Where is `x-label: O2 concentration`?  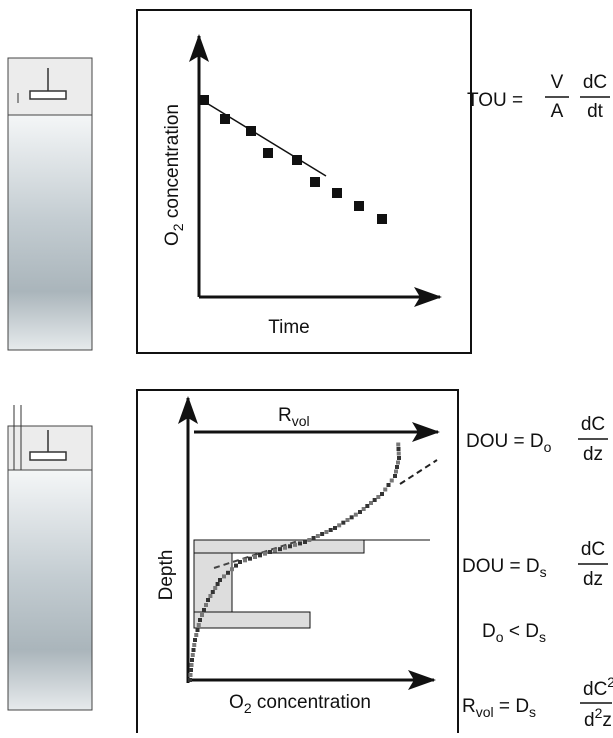 x-label: O2 concentration is located at coordinates (300, 704).